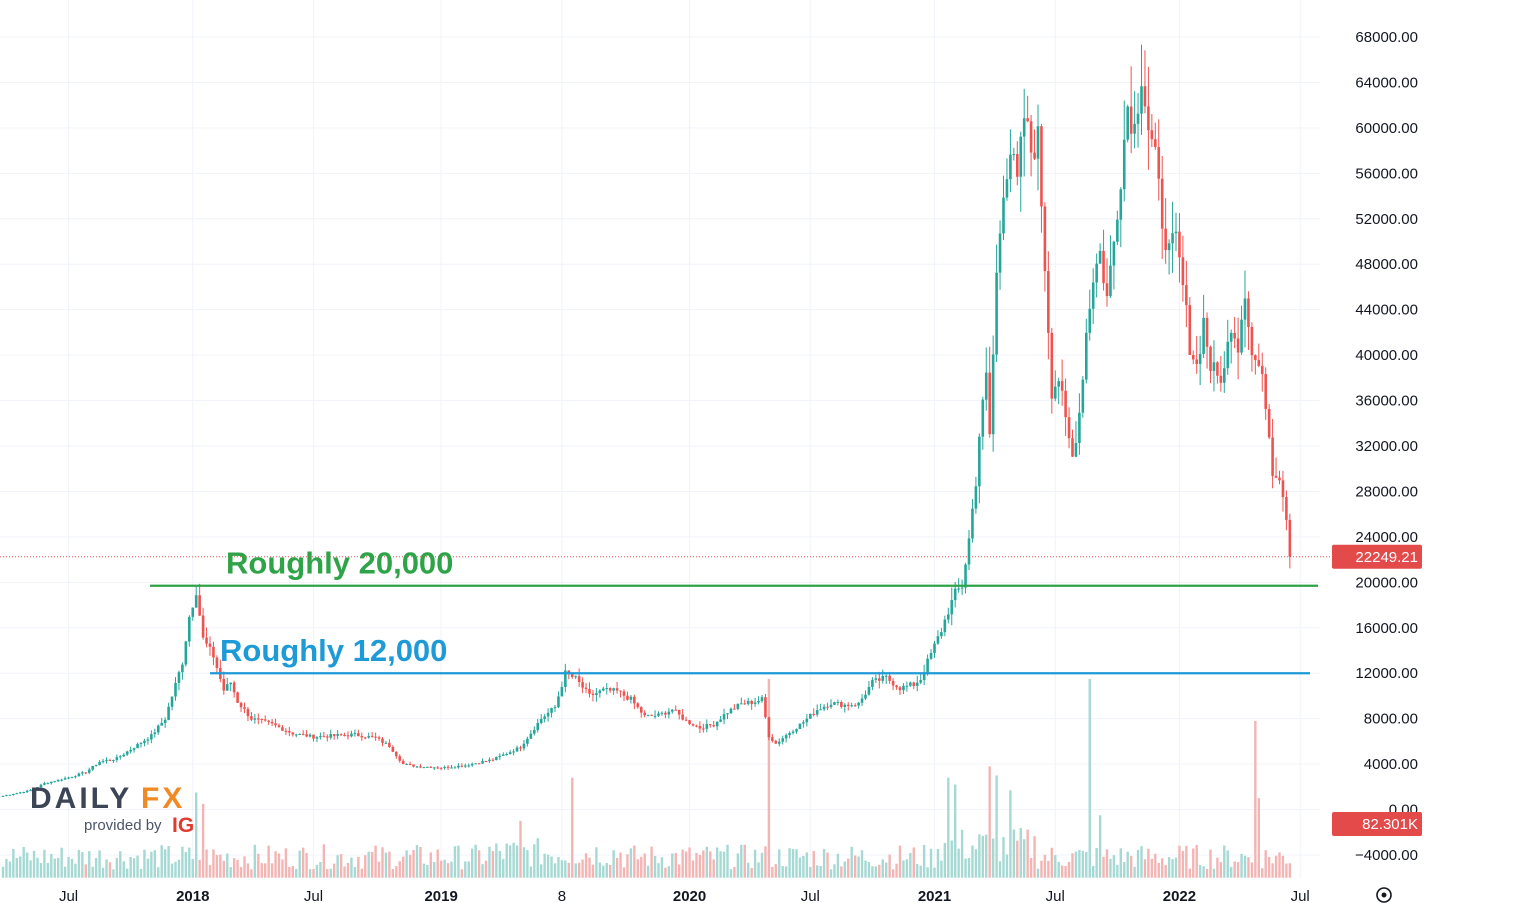 The height and width of the screenshot is (903, 1533). I want to click on x-tick-label: Jul, so click(68, 895).